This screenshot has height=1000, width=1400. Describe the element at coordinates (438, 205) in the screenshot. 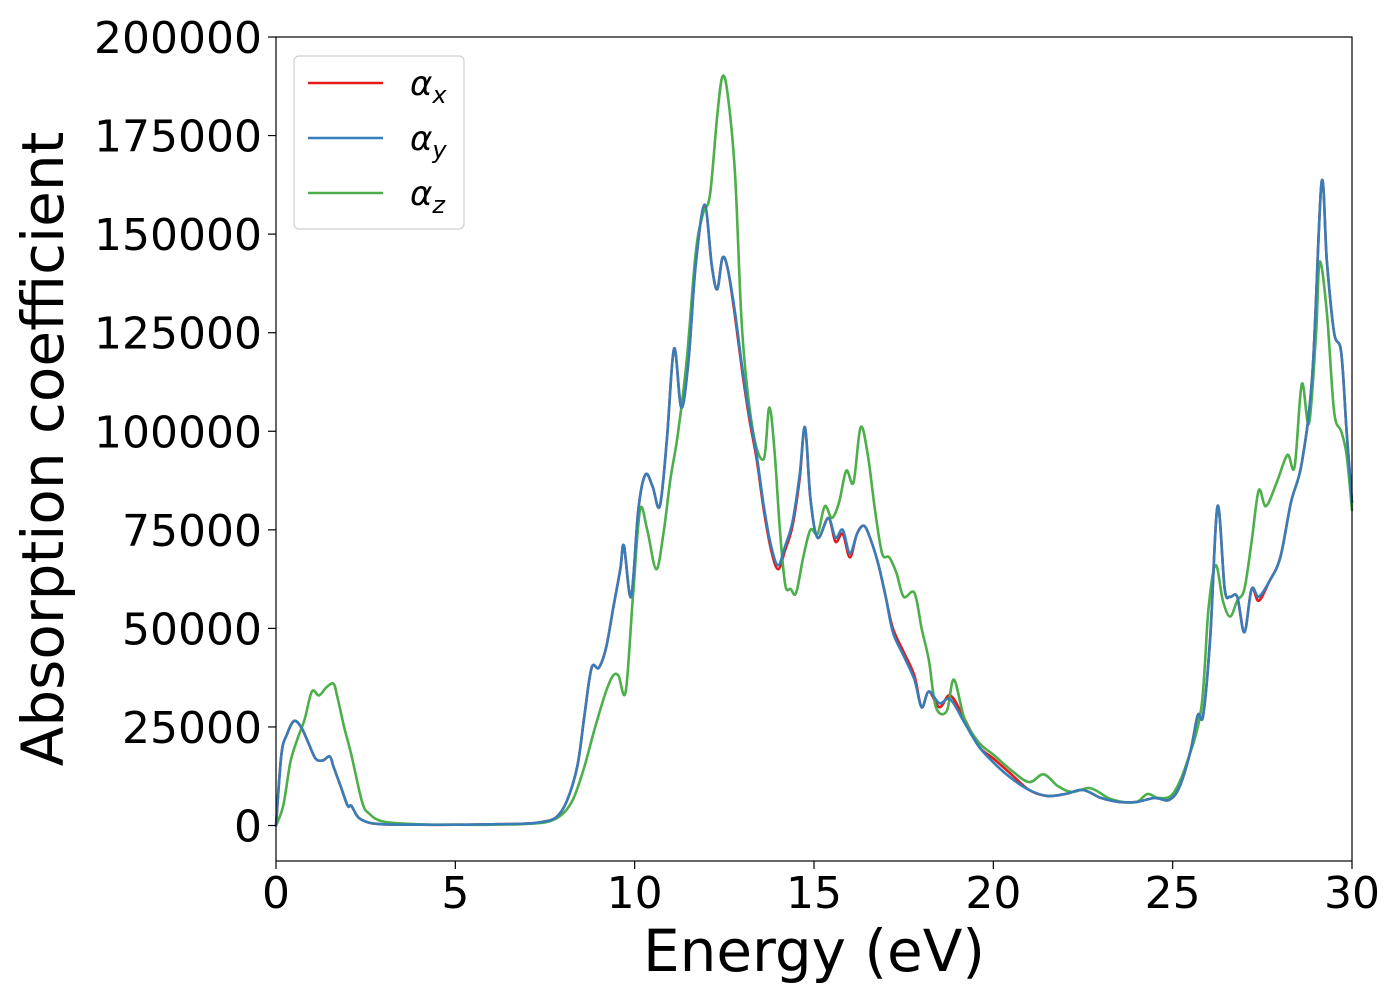

I see `legend-subscript: z` at that location.